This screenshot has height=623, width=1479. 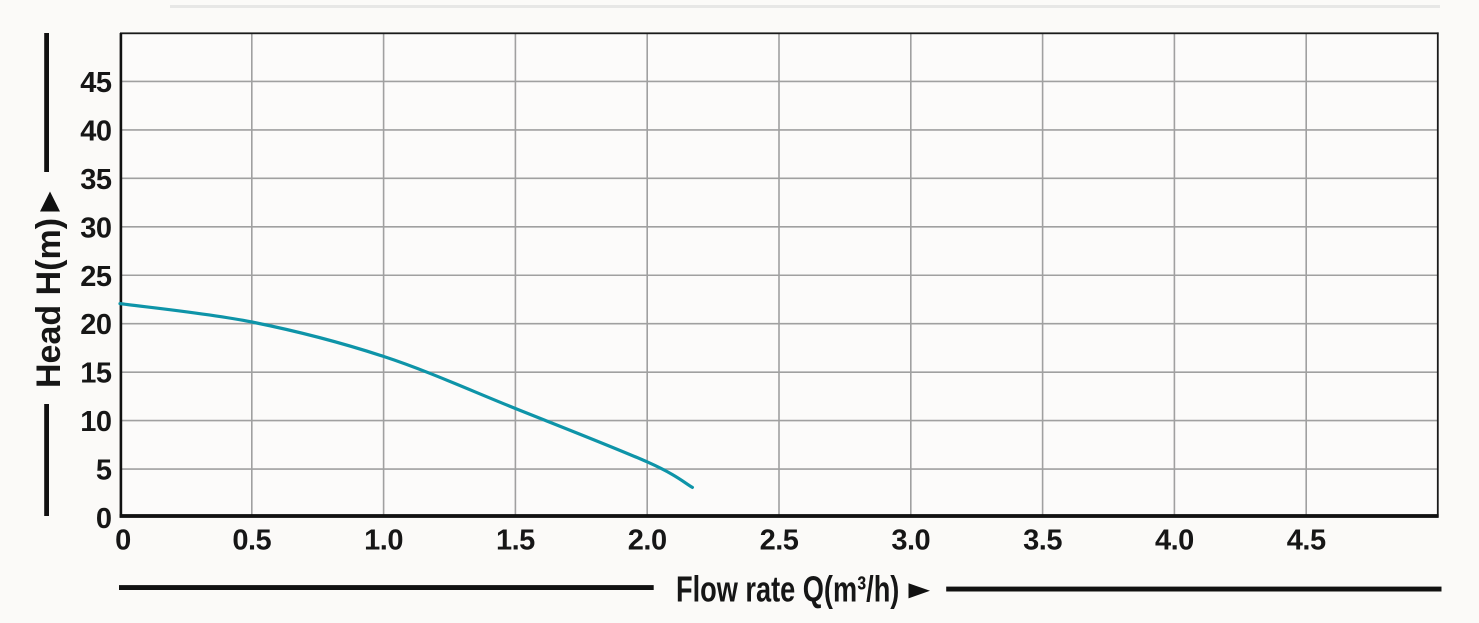 What do you see at coordinates (1306, 541) in the screenshot?
I see `svg-text: 4.5` at bounding box center [1306, 541].